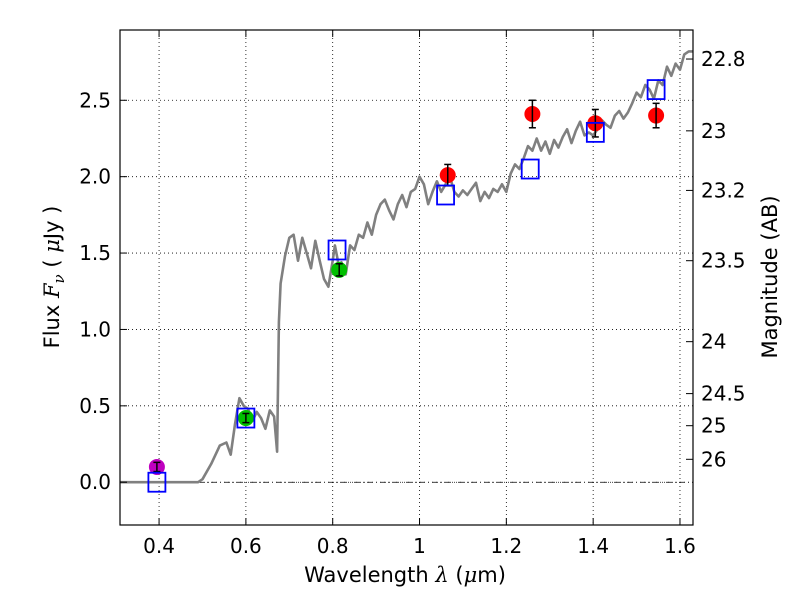  What do you see at coordinates (95, 482) in the screenshot?
I see `y-tick-label: 0.0` at bounding box center [95, 482].